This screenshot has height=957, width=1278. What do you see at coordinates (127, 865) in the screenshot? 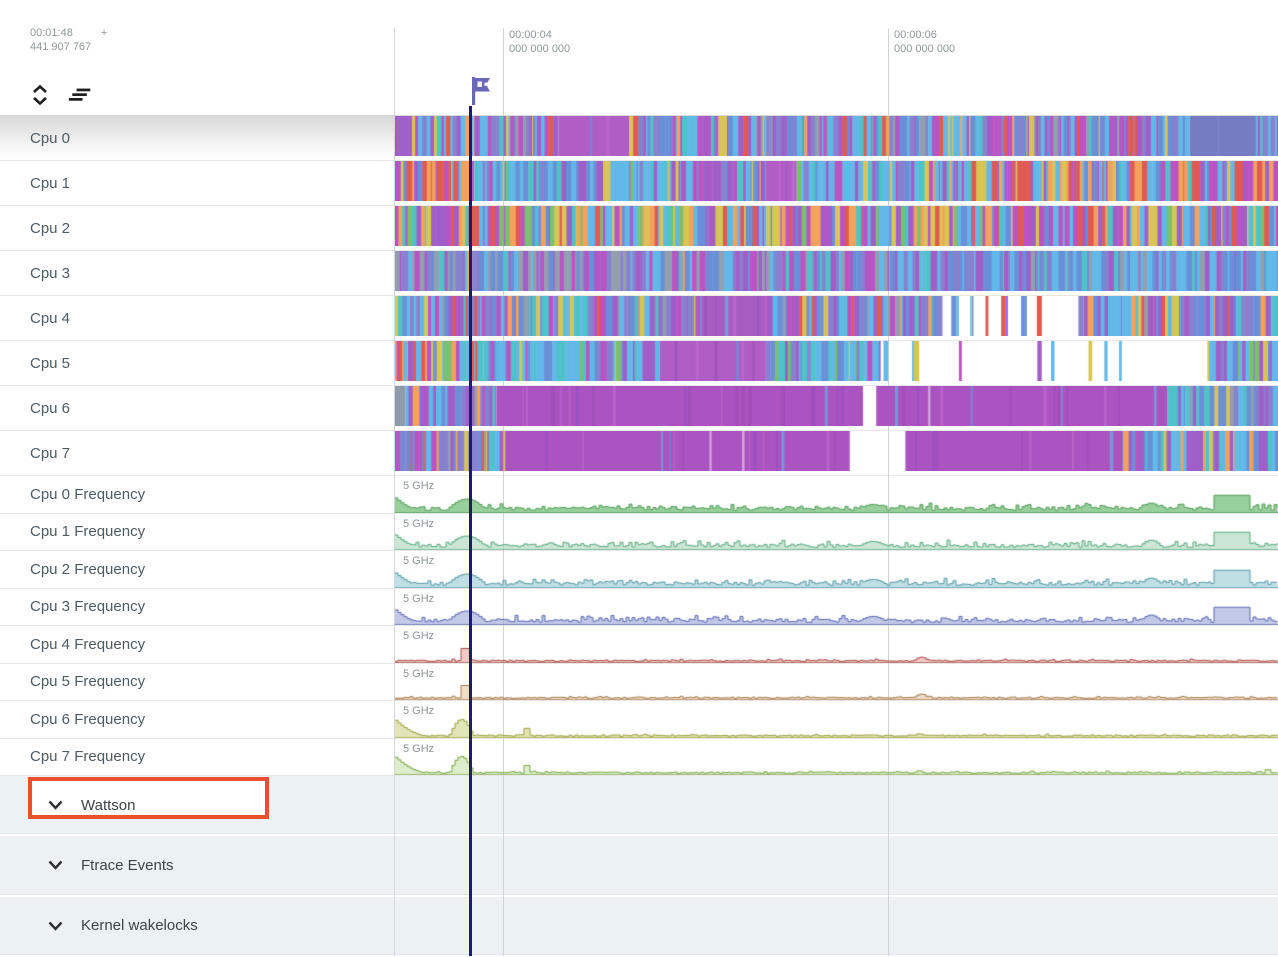
I see `track-group-label-text: Ftrace Events` at bounding box center [127, 865].